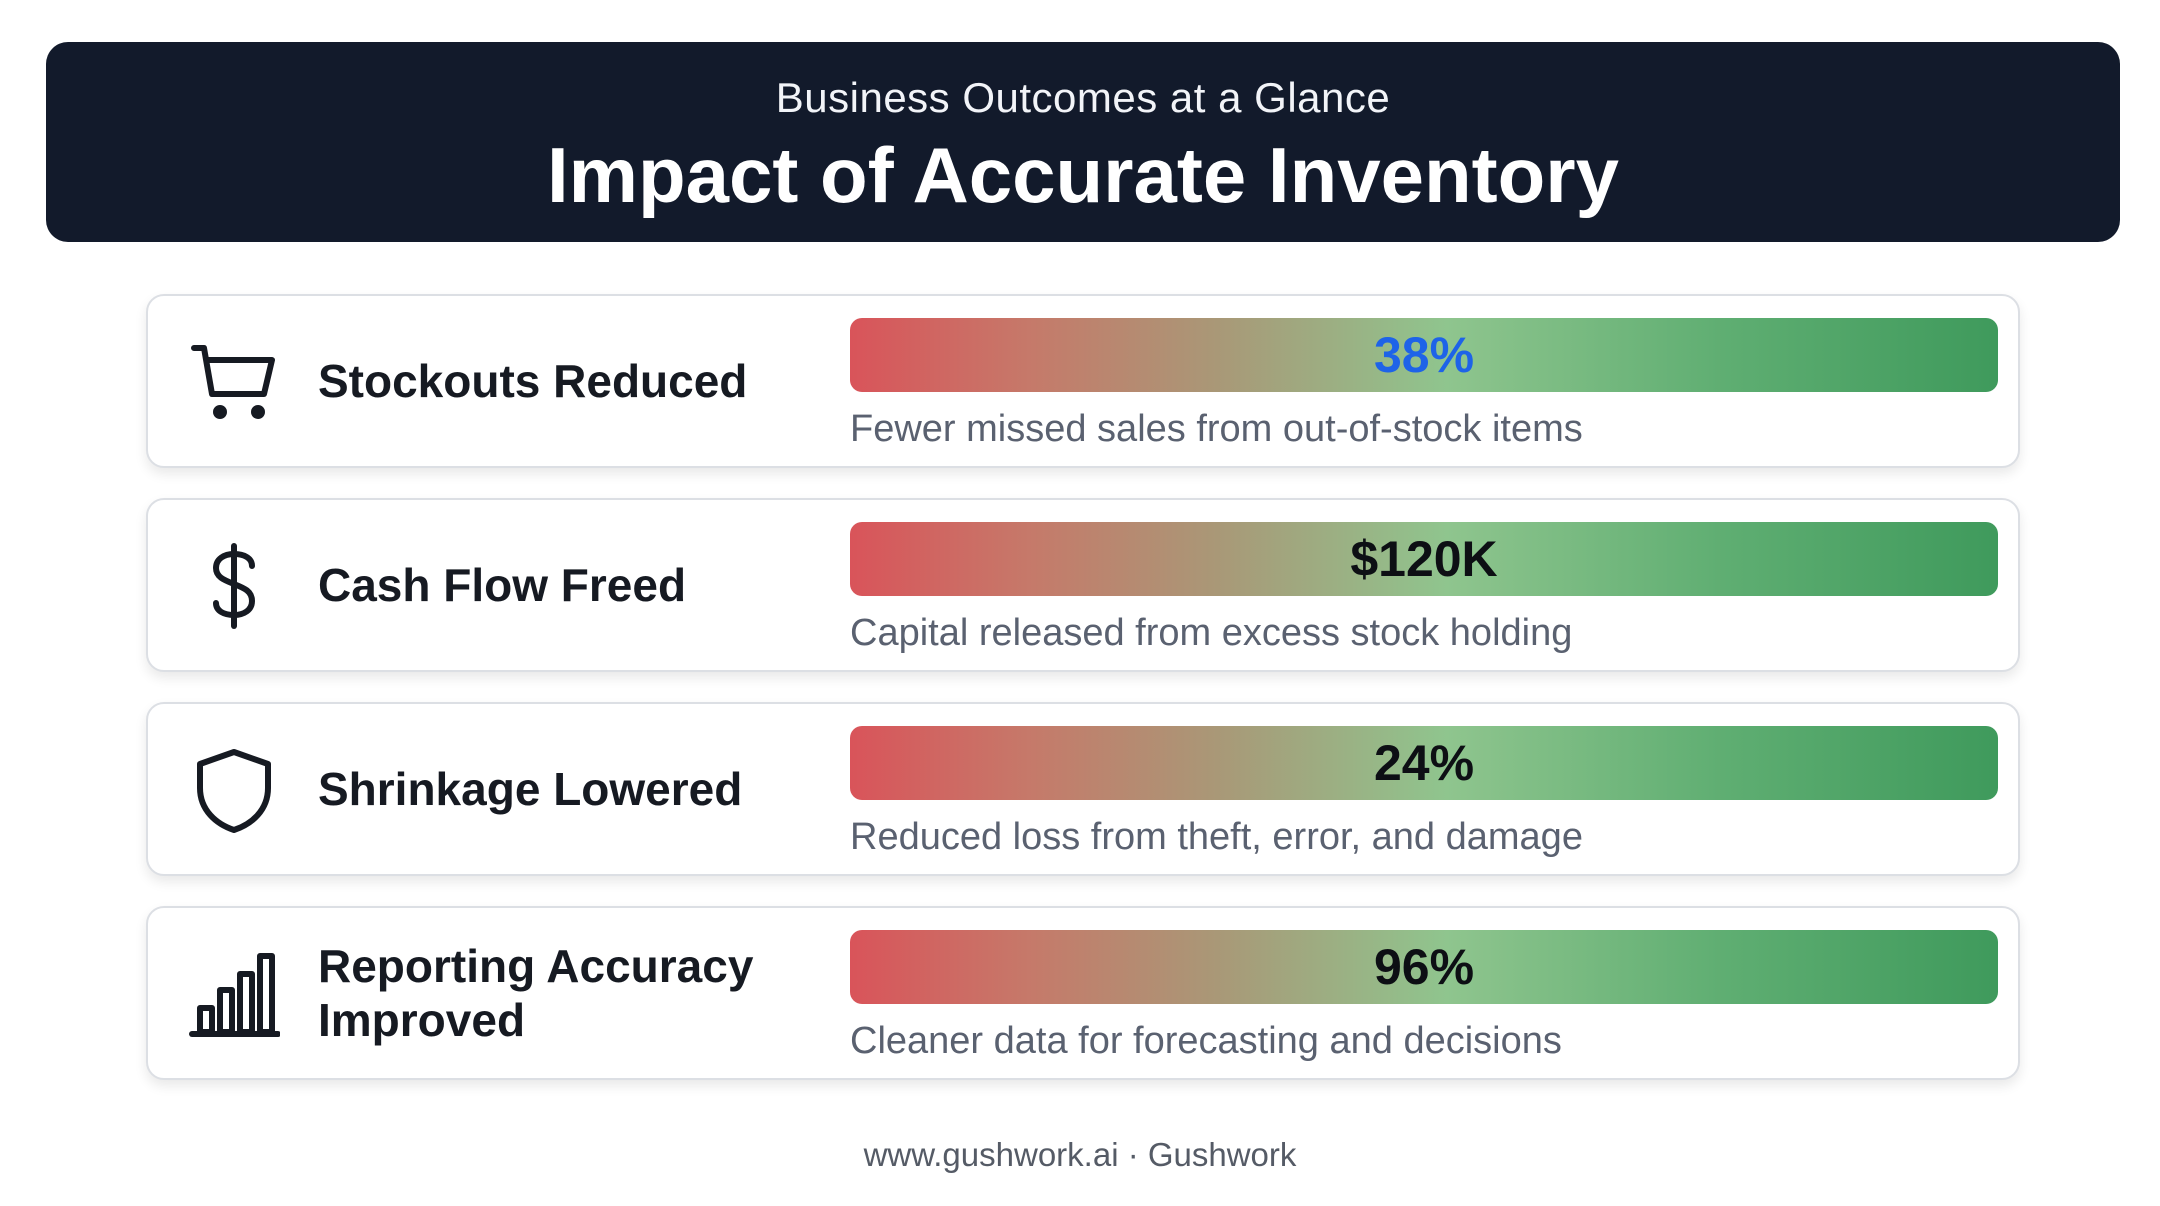  What do you see at coordinates (1424, 559) in the screenshot?
I see `metric-value-bar: $120K` at bounding box center [1424, 559].